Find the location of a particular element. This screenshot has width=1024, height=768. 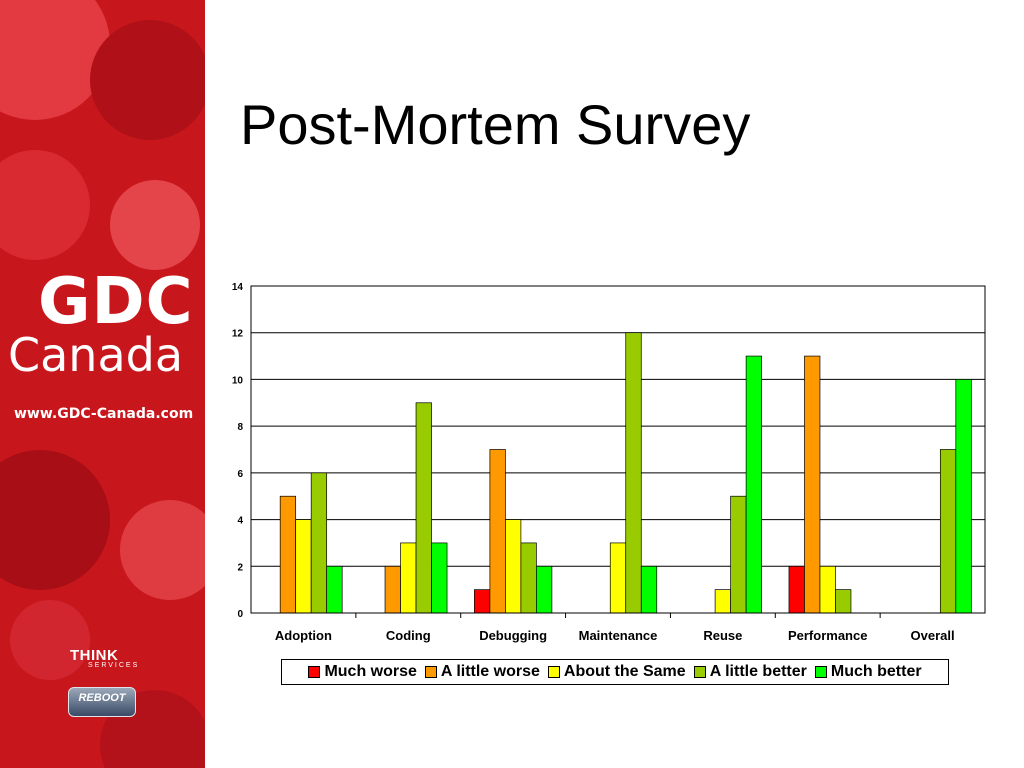

legend-label: Much better is located at coordinates (876, 671).